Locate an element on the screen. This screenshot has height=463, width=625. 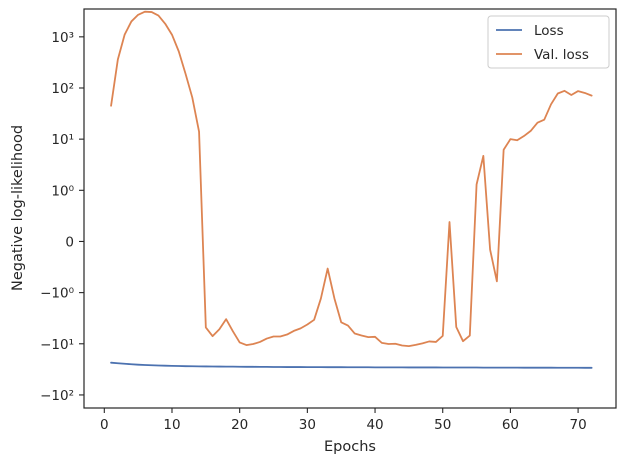
x-tick-label: 30 is located at coordinates (307, 425).